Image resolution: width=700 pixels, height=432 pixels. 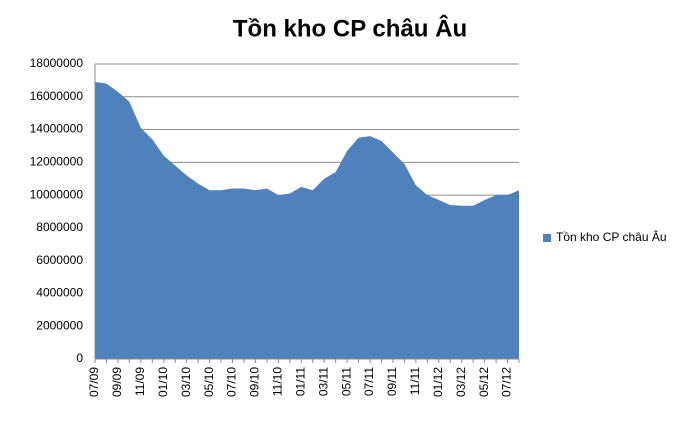 What do you see at coordinates (547, 238) in the screenshot?
I see `legend-swatch` at bounding box center [547, 238].